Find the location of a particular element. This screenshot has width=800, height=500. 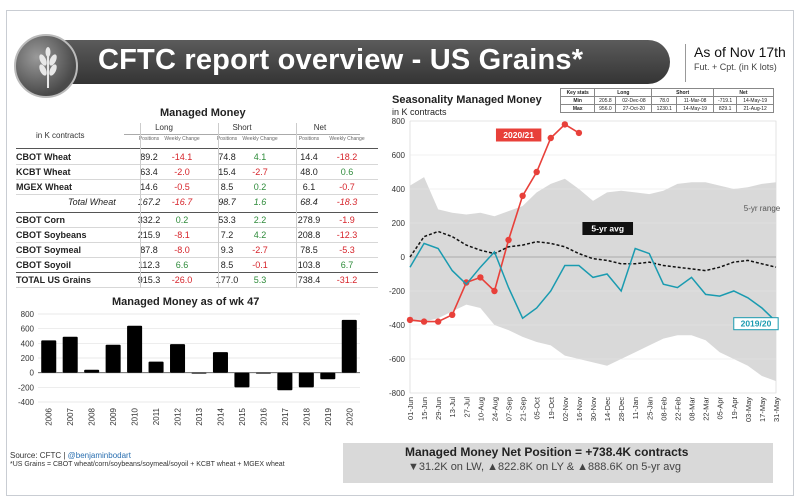

table-row-label: KCBT Wheat is located at coordinates (43, 172).